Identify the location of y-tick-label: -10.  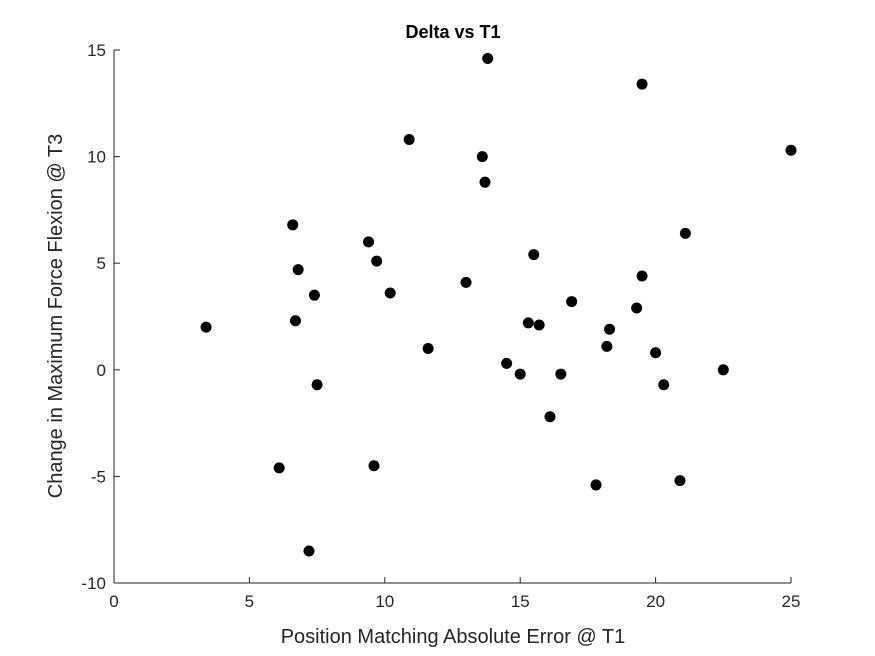
(93, 583).